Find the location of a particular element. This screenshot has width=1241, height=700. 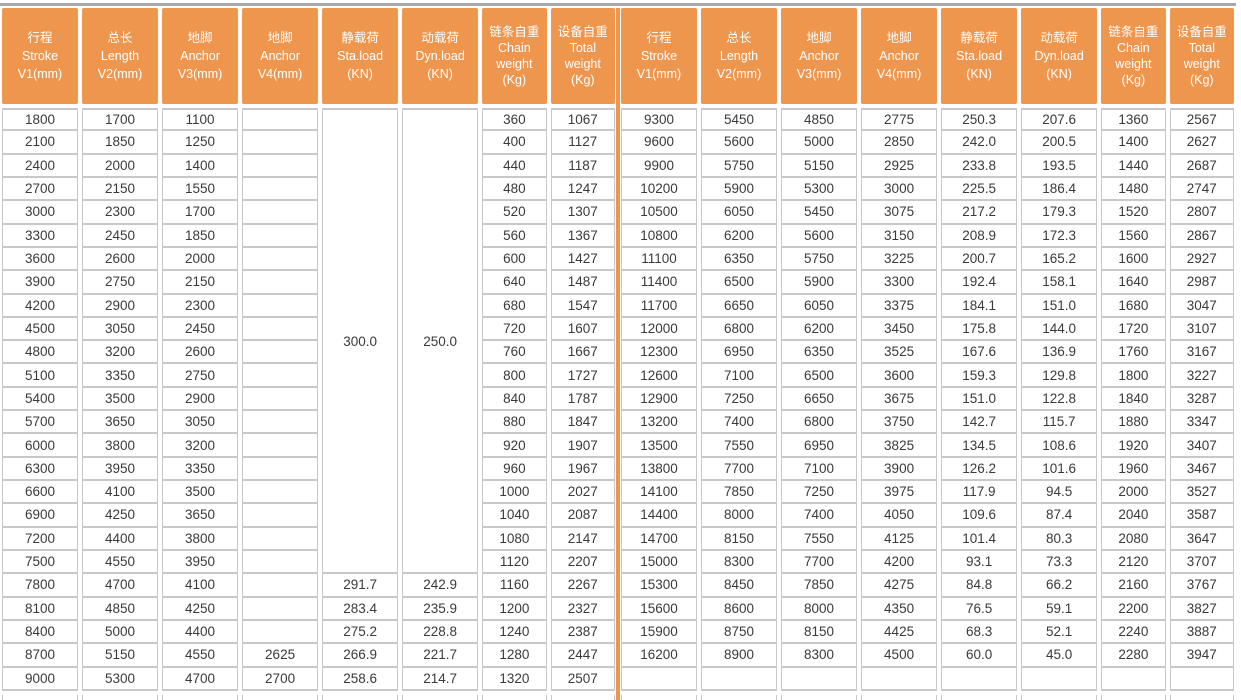

column-header-line: V2(mm) is located at coordinates (739, 74).